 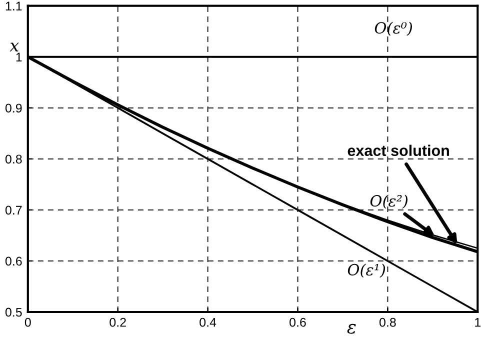 I want to click on x-tick-label: 0, so click(x=27, y=322).